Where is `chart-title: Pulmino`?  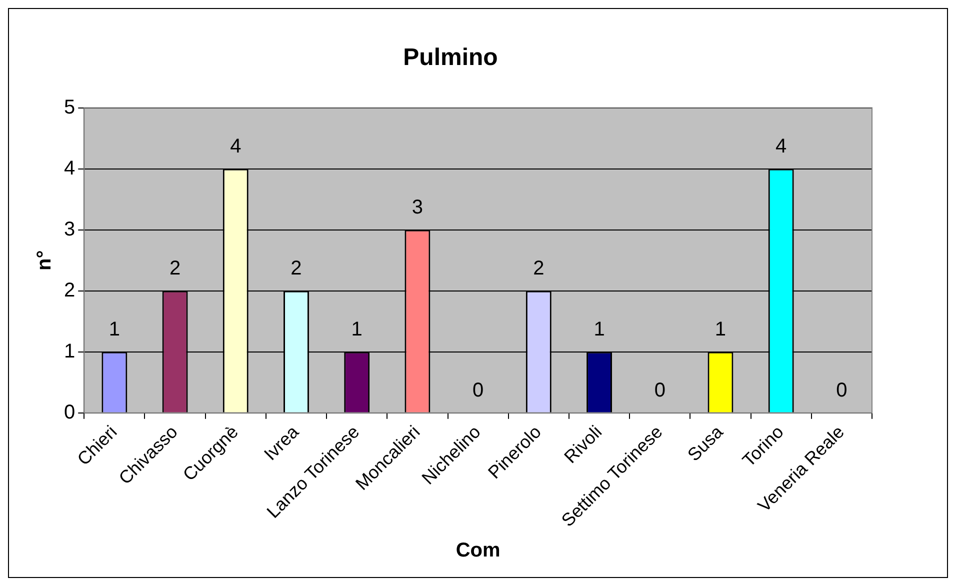
chart-title: Pulmino is located at coordinates (450, 58).